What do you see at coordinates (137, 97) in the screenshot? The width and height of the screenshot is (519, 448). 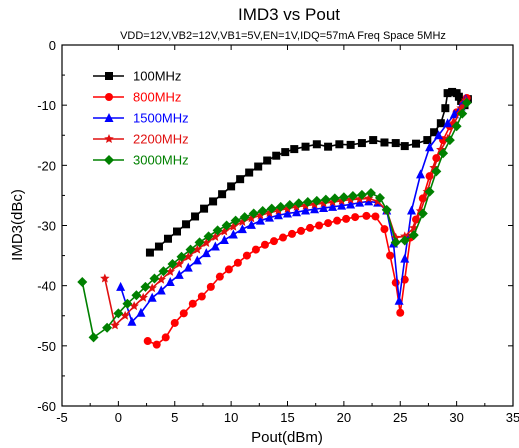 I see `legend-item: 800MHz` at bounding box center [137, 97].